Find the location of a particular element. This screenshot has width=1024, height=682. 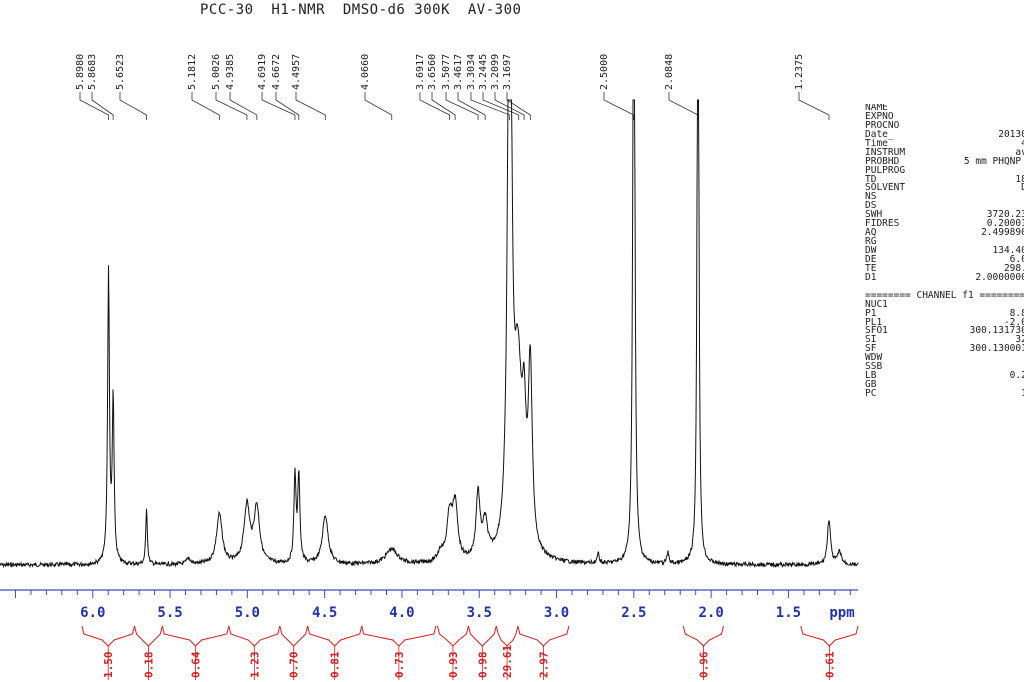

parameter-value: 6.00 u is located at coordinates (1016, 259).